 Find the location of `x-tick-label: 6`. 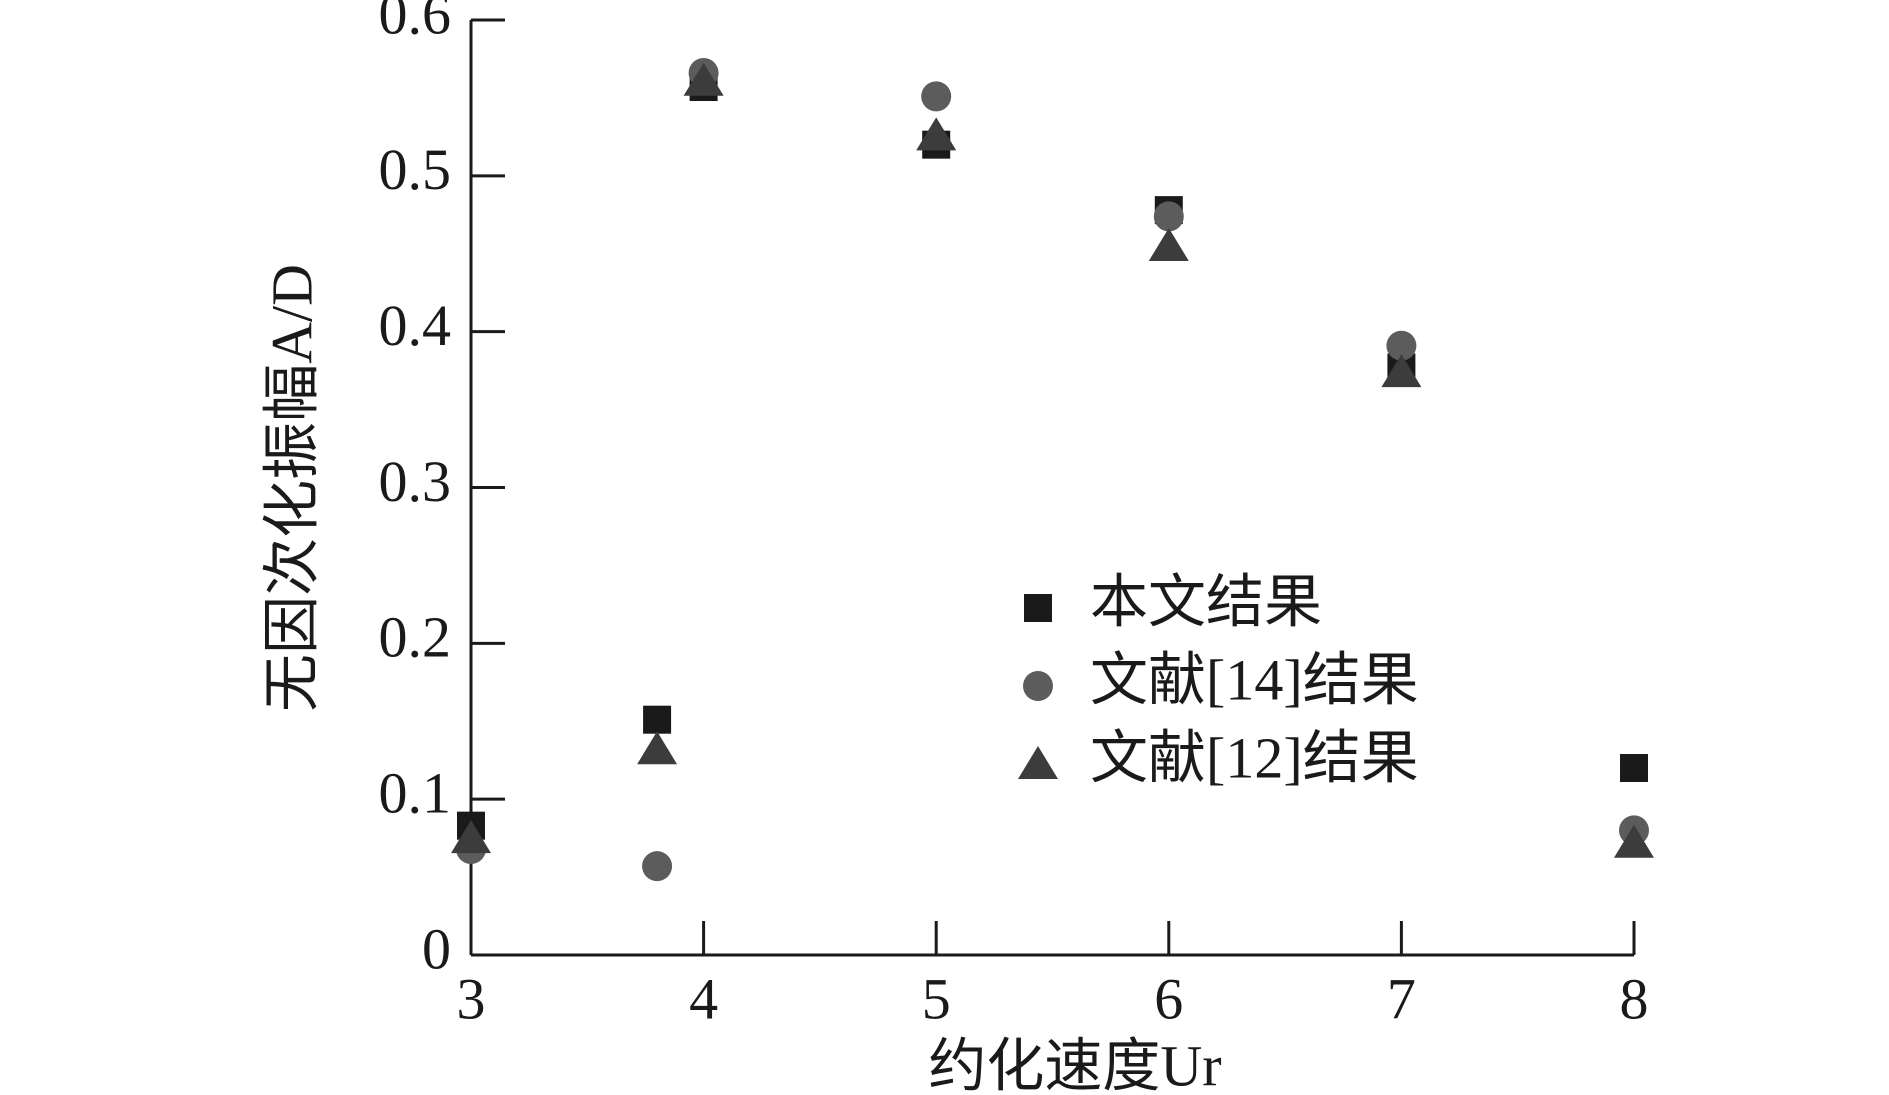

x-tick-label: 6 is located at coordinates (1168, 998).